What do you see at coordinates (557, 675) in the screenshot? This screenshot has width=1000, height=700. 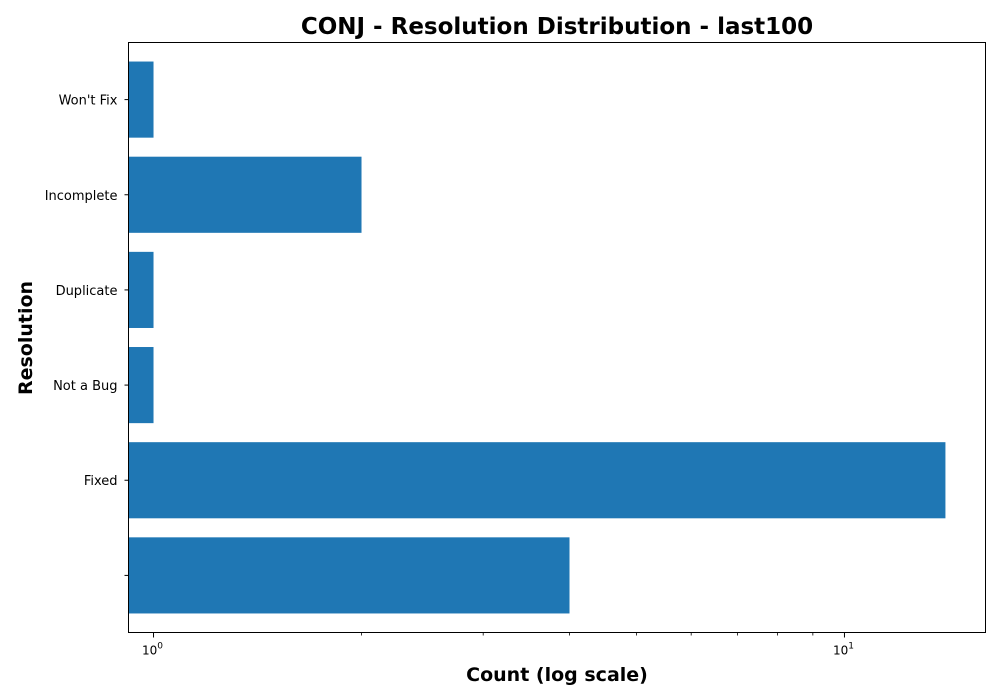 I see `x-axis-label: Count (log scale)` at bounding box center [557, 675].